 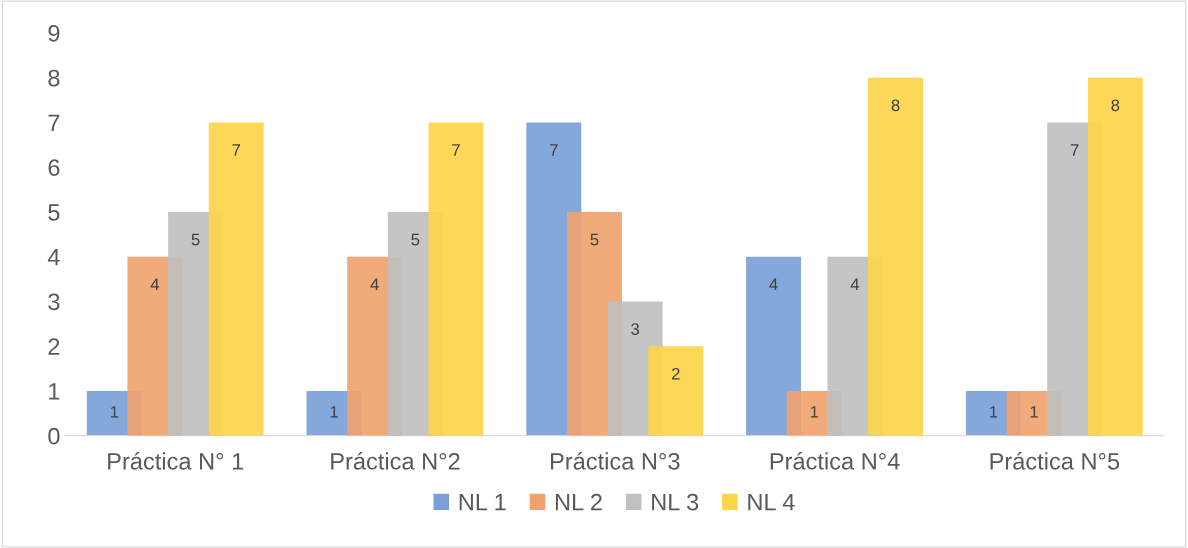 I want to click on legend-label: NL 1, so click(x=482, y=502).